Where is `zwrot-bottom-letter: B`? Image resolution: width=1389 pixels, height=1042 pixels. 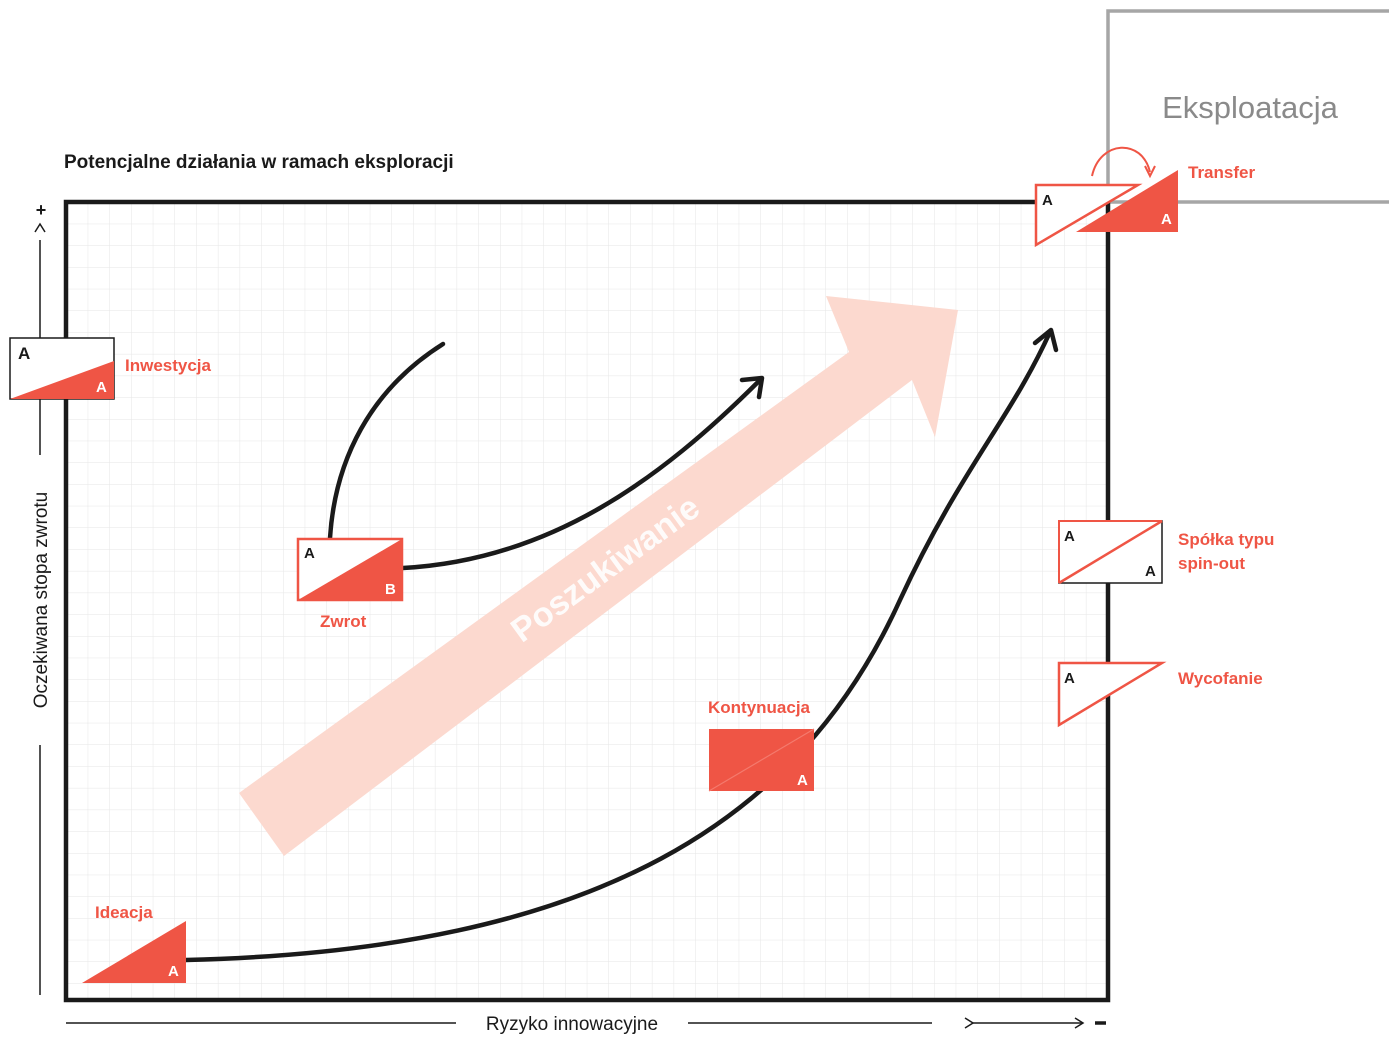 zwrot-bottom-letter: B is located at coordinates (390, 589).